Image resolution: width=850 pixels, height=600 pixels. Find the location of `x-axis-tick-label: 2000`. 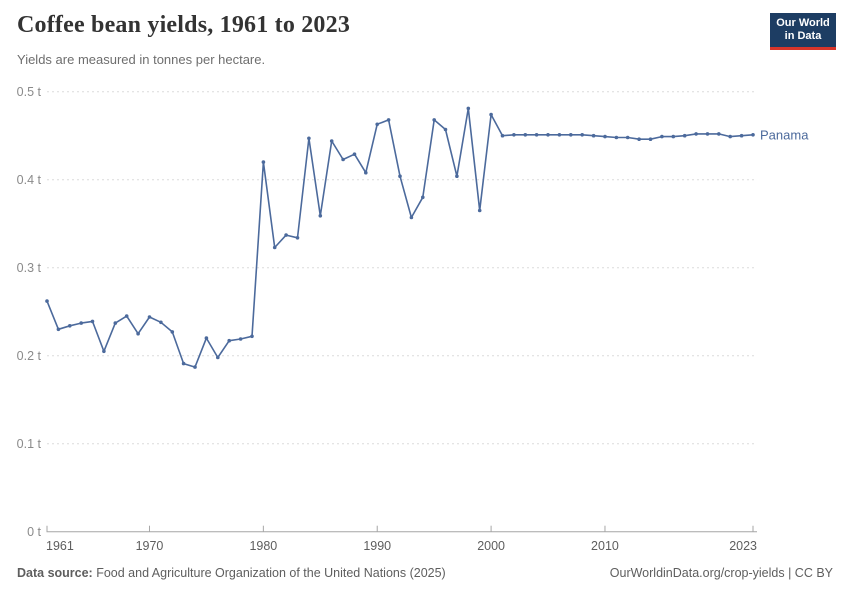

x-axis-tick-label: 2000 is located at coordinates (491, 546).